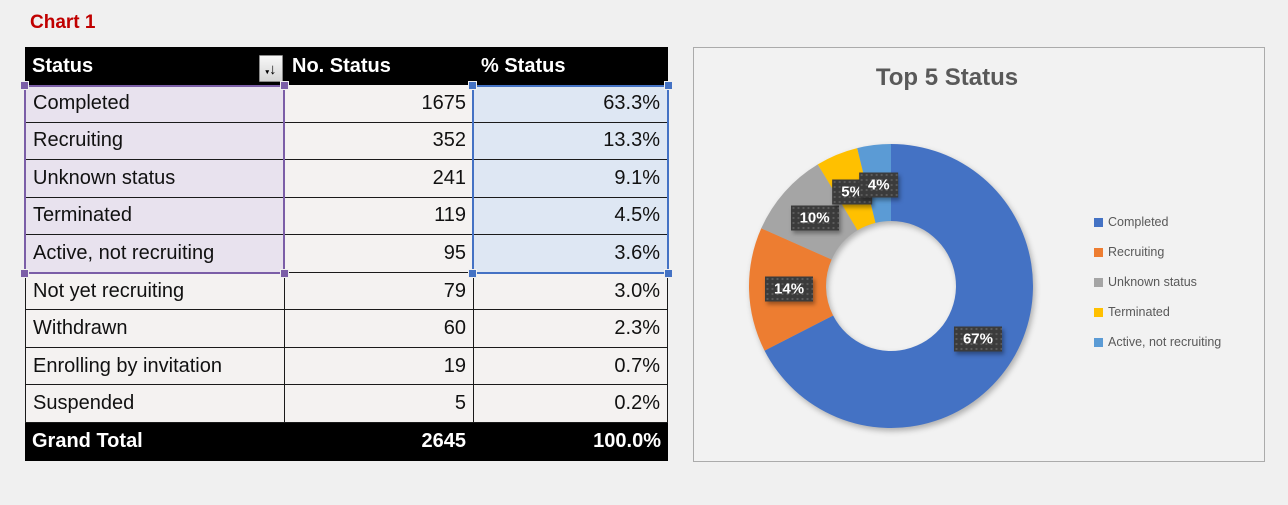 This screenshot has height=505, width=1288. What do you see at coordinates (570, 253) in the screenshot?
I see `percent-cell: 3.6%` at bounding box center [570, 253].